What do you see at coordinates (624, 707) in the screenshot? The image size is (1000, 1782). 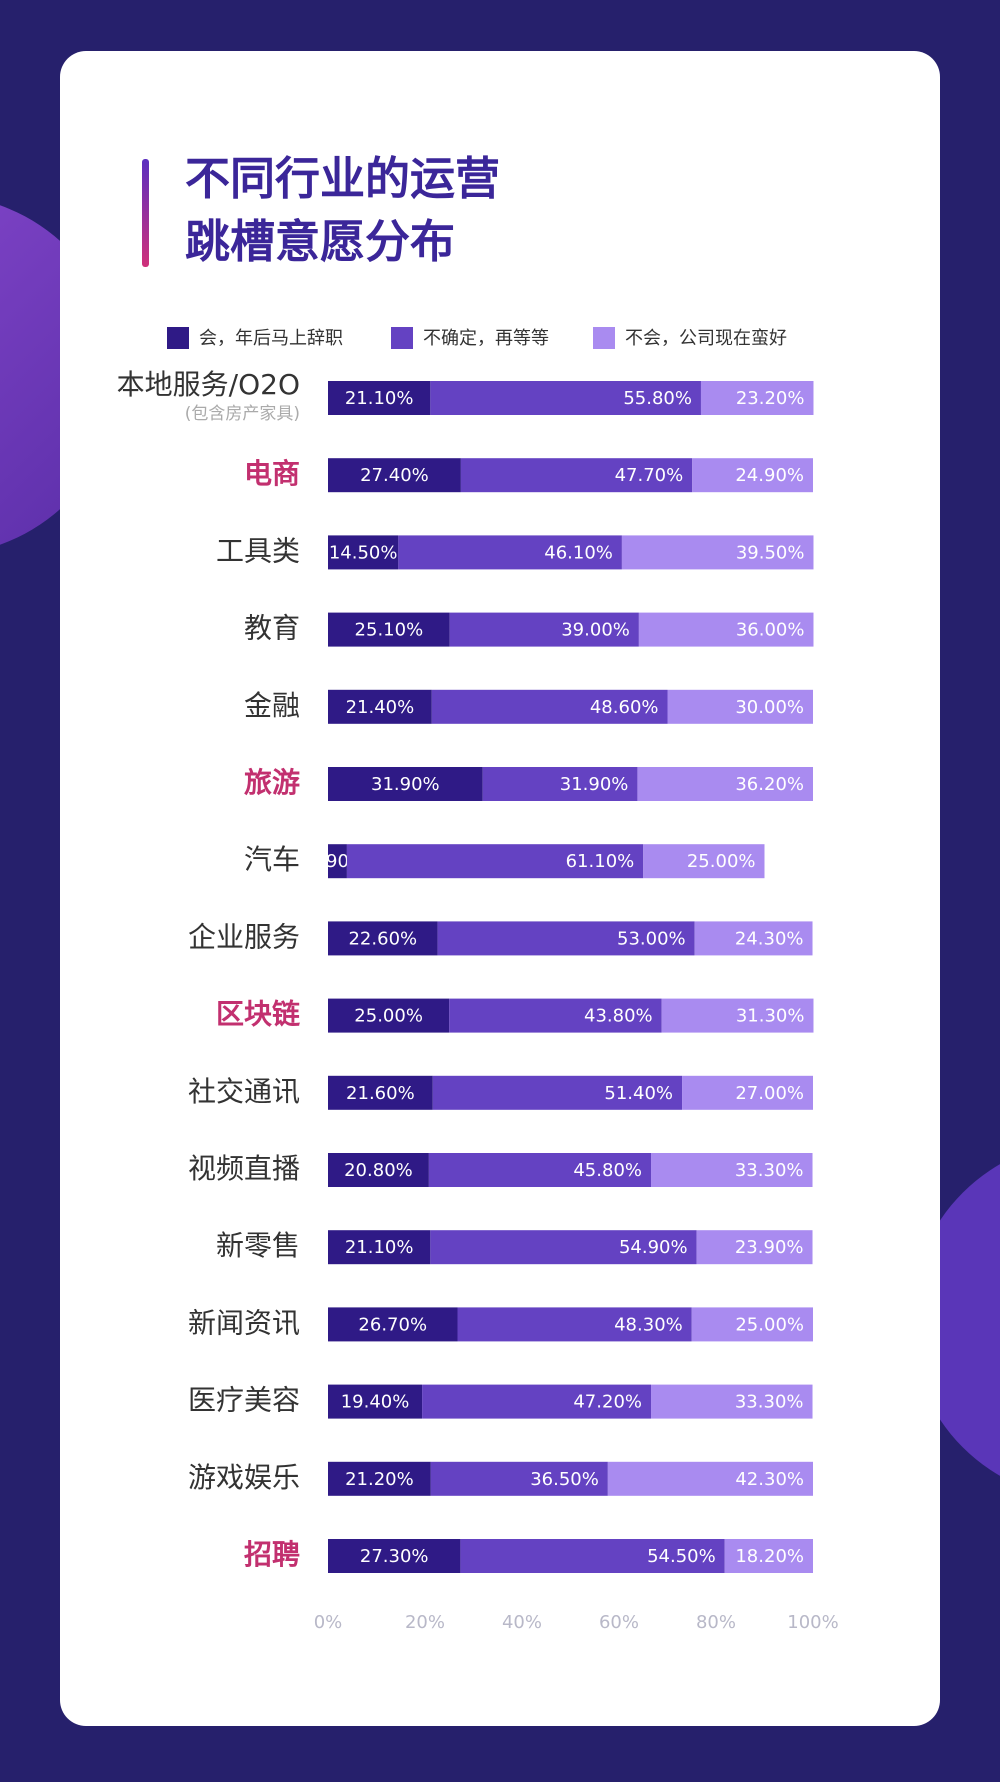 I see `value-label: 48.60%` at bounding box center [624, 707].